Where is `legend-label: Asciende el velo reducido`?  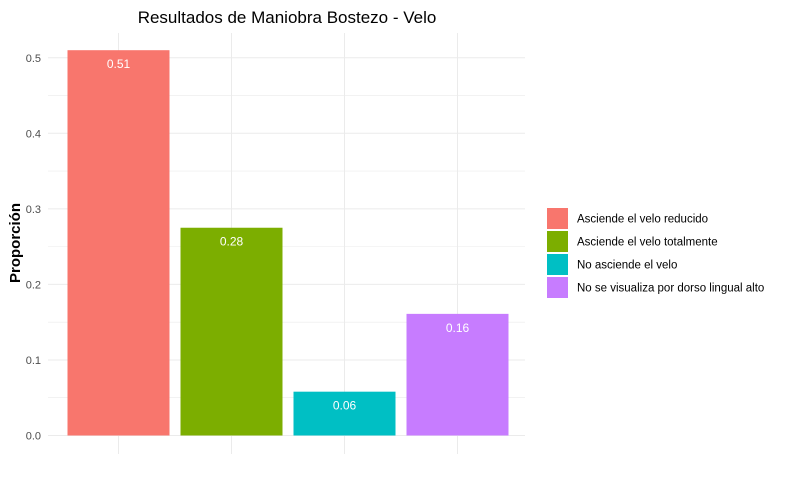
legend-label: Asciende el velo reducido is located at coordinates (642, 220).